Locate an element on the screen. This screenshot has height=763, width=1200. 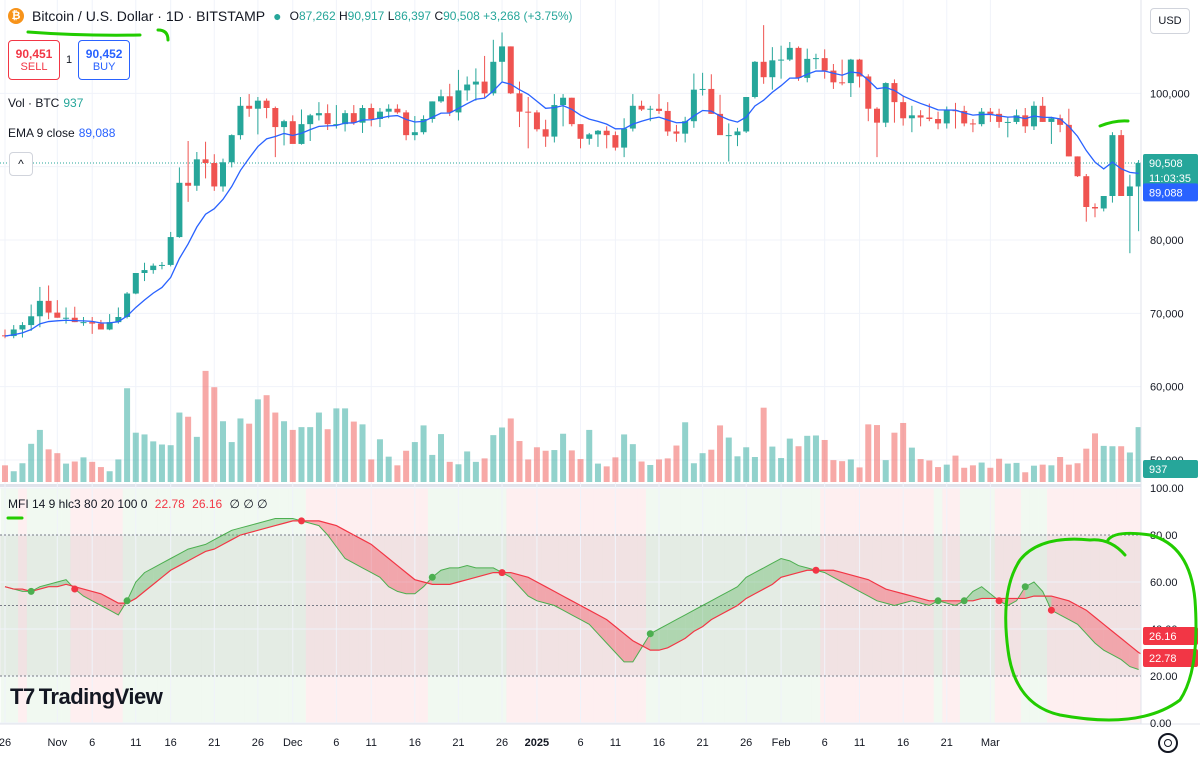
settings-gear-icon is located at coordinates (1168, 743).